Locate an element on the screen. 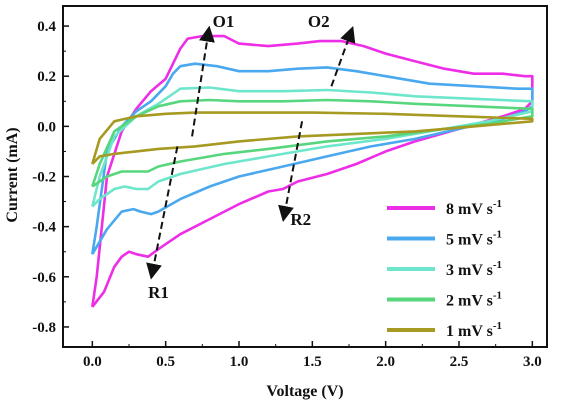  x-tick-label: 0.5 is located at coordinates (165, 362).